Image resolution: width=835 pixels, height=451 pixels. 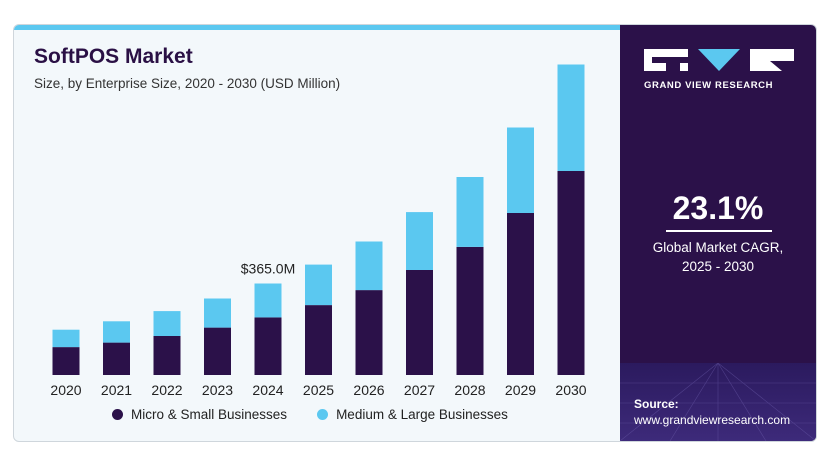 I want to click on legend-item-micro-small: Micro & Small Businesses, so click(x=199, y=414).